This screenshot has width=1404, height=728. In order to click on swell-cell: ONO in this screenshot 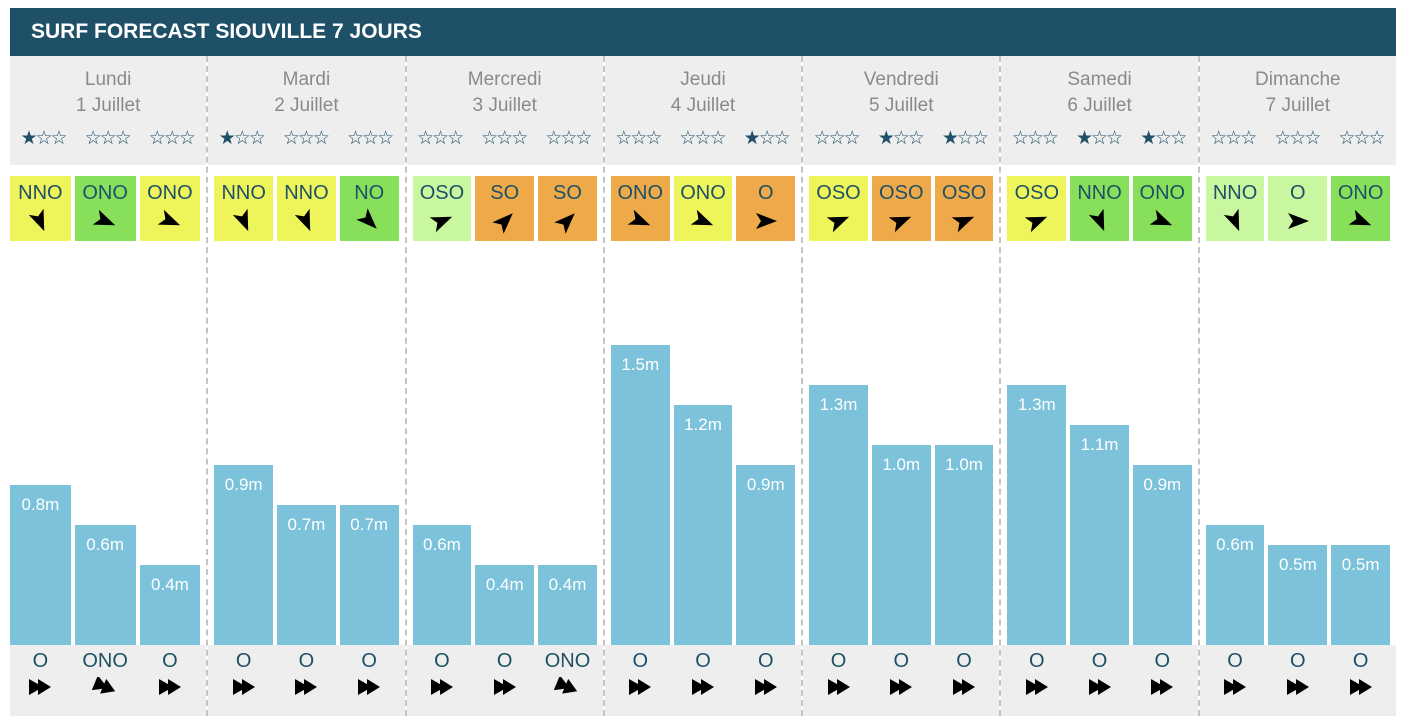, I will do `click(567, 680)`.